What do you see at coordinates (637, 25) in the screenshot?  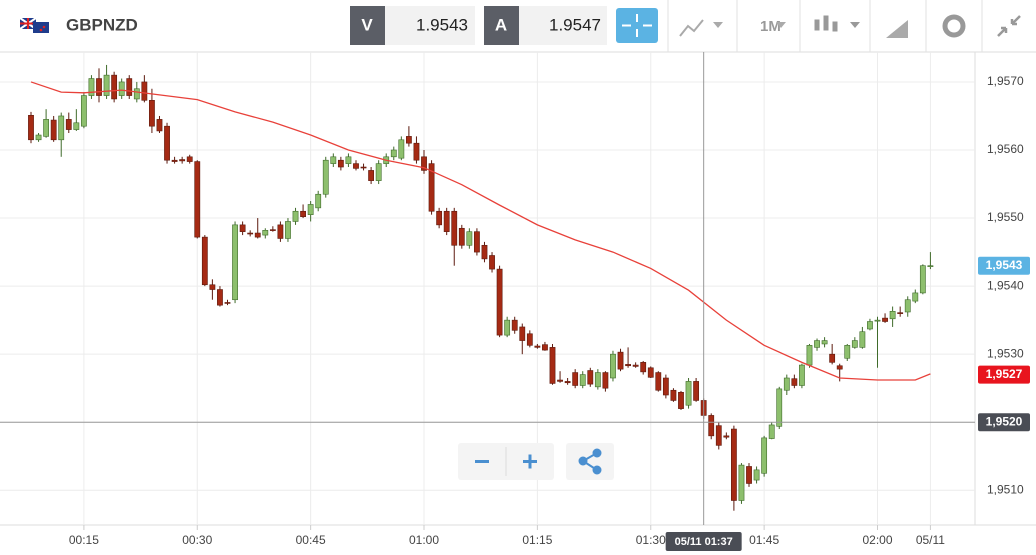 I see `crosshair-button` at bounding box center [637, 25].